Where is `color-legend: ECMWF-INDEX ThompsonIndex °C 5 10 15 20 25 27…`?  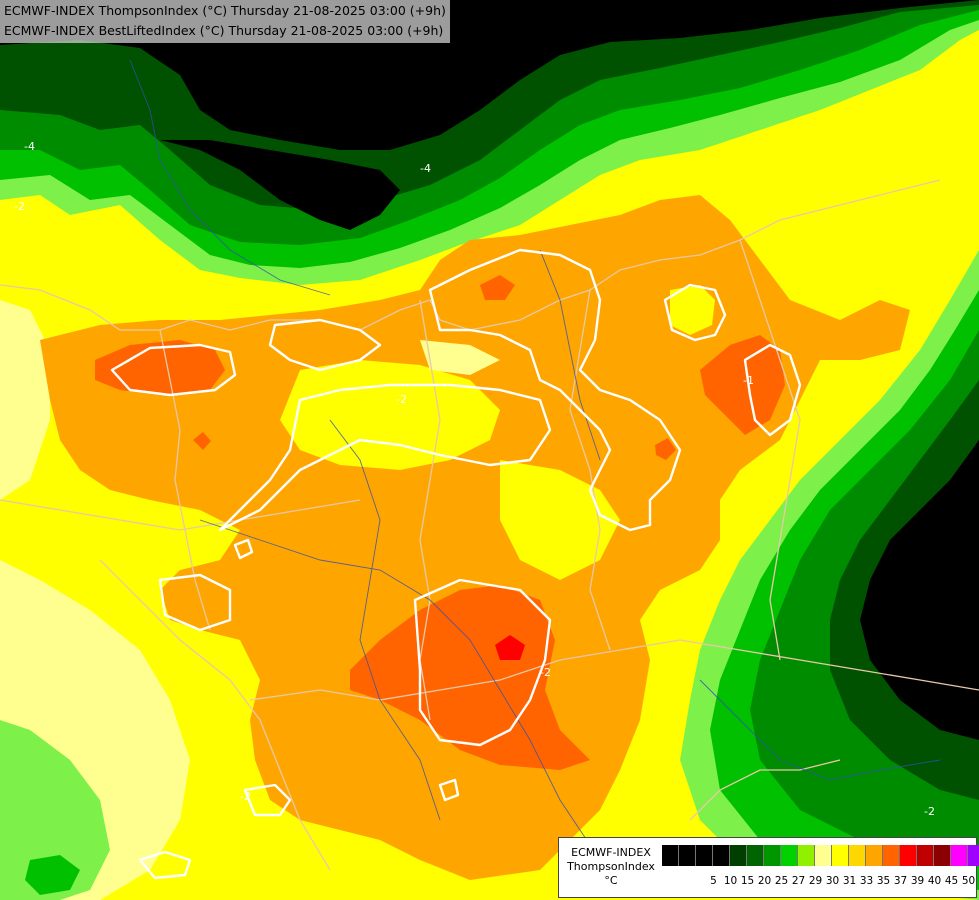 color-legend: ECMWF-INDEX ThompsonIndex °C 5 10 15 20 25 27… is located at coordinates (768, 867).